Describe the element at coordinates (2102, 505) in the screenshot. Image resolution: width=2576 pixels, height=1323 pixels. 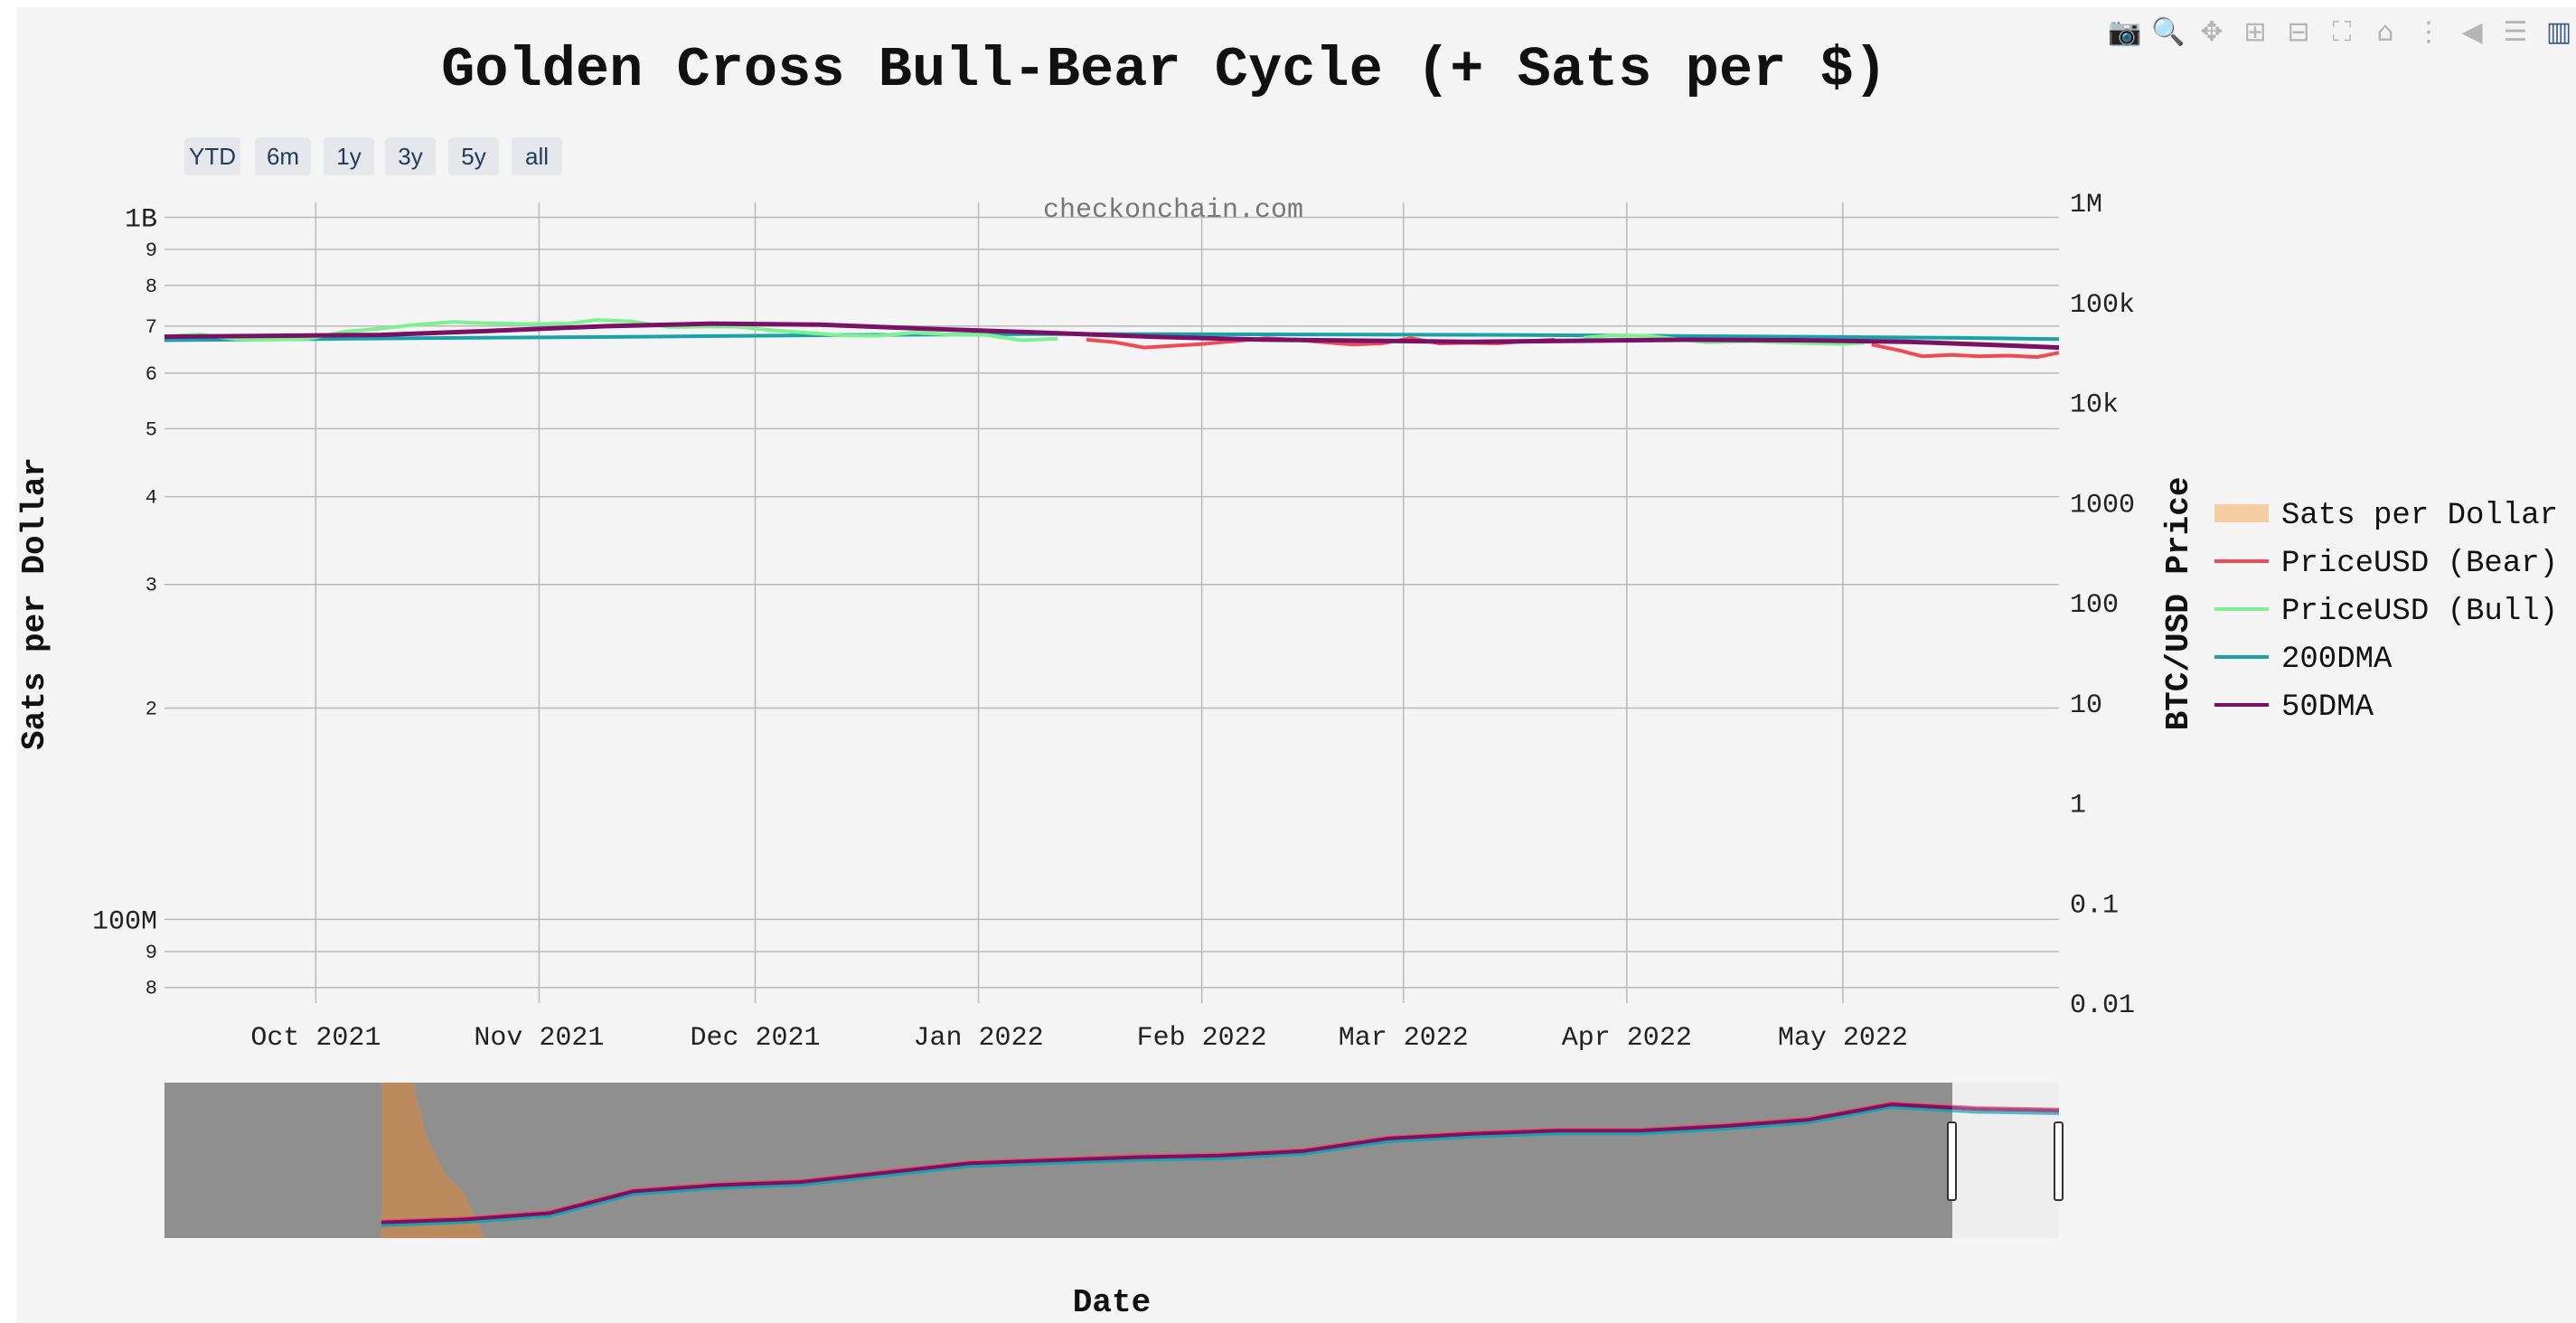
I see `right-tick-label: 1000` at that location.